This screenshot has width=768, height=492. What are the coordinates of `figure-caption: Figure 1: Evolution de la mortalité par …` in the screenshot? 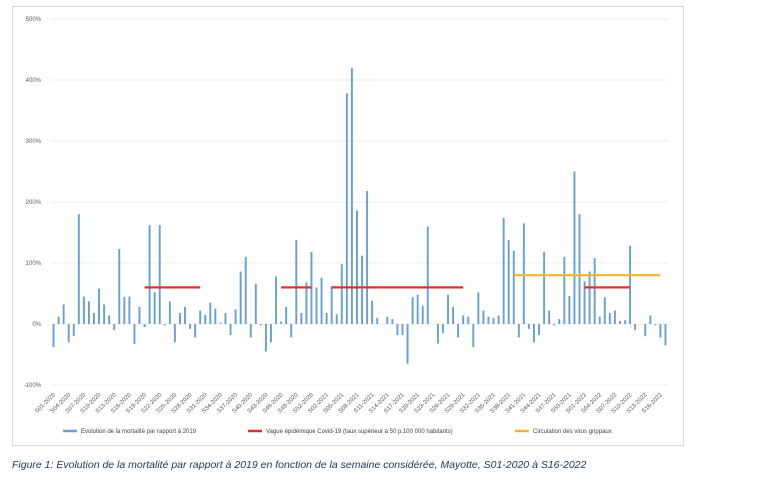 It's located at (299, 465).